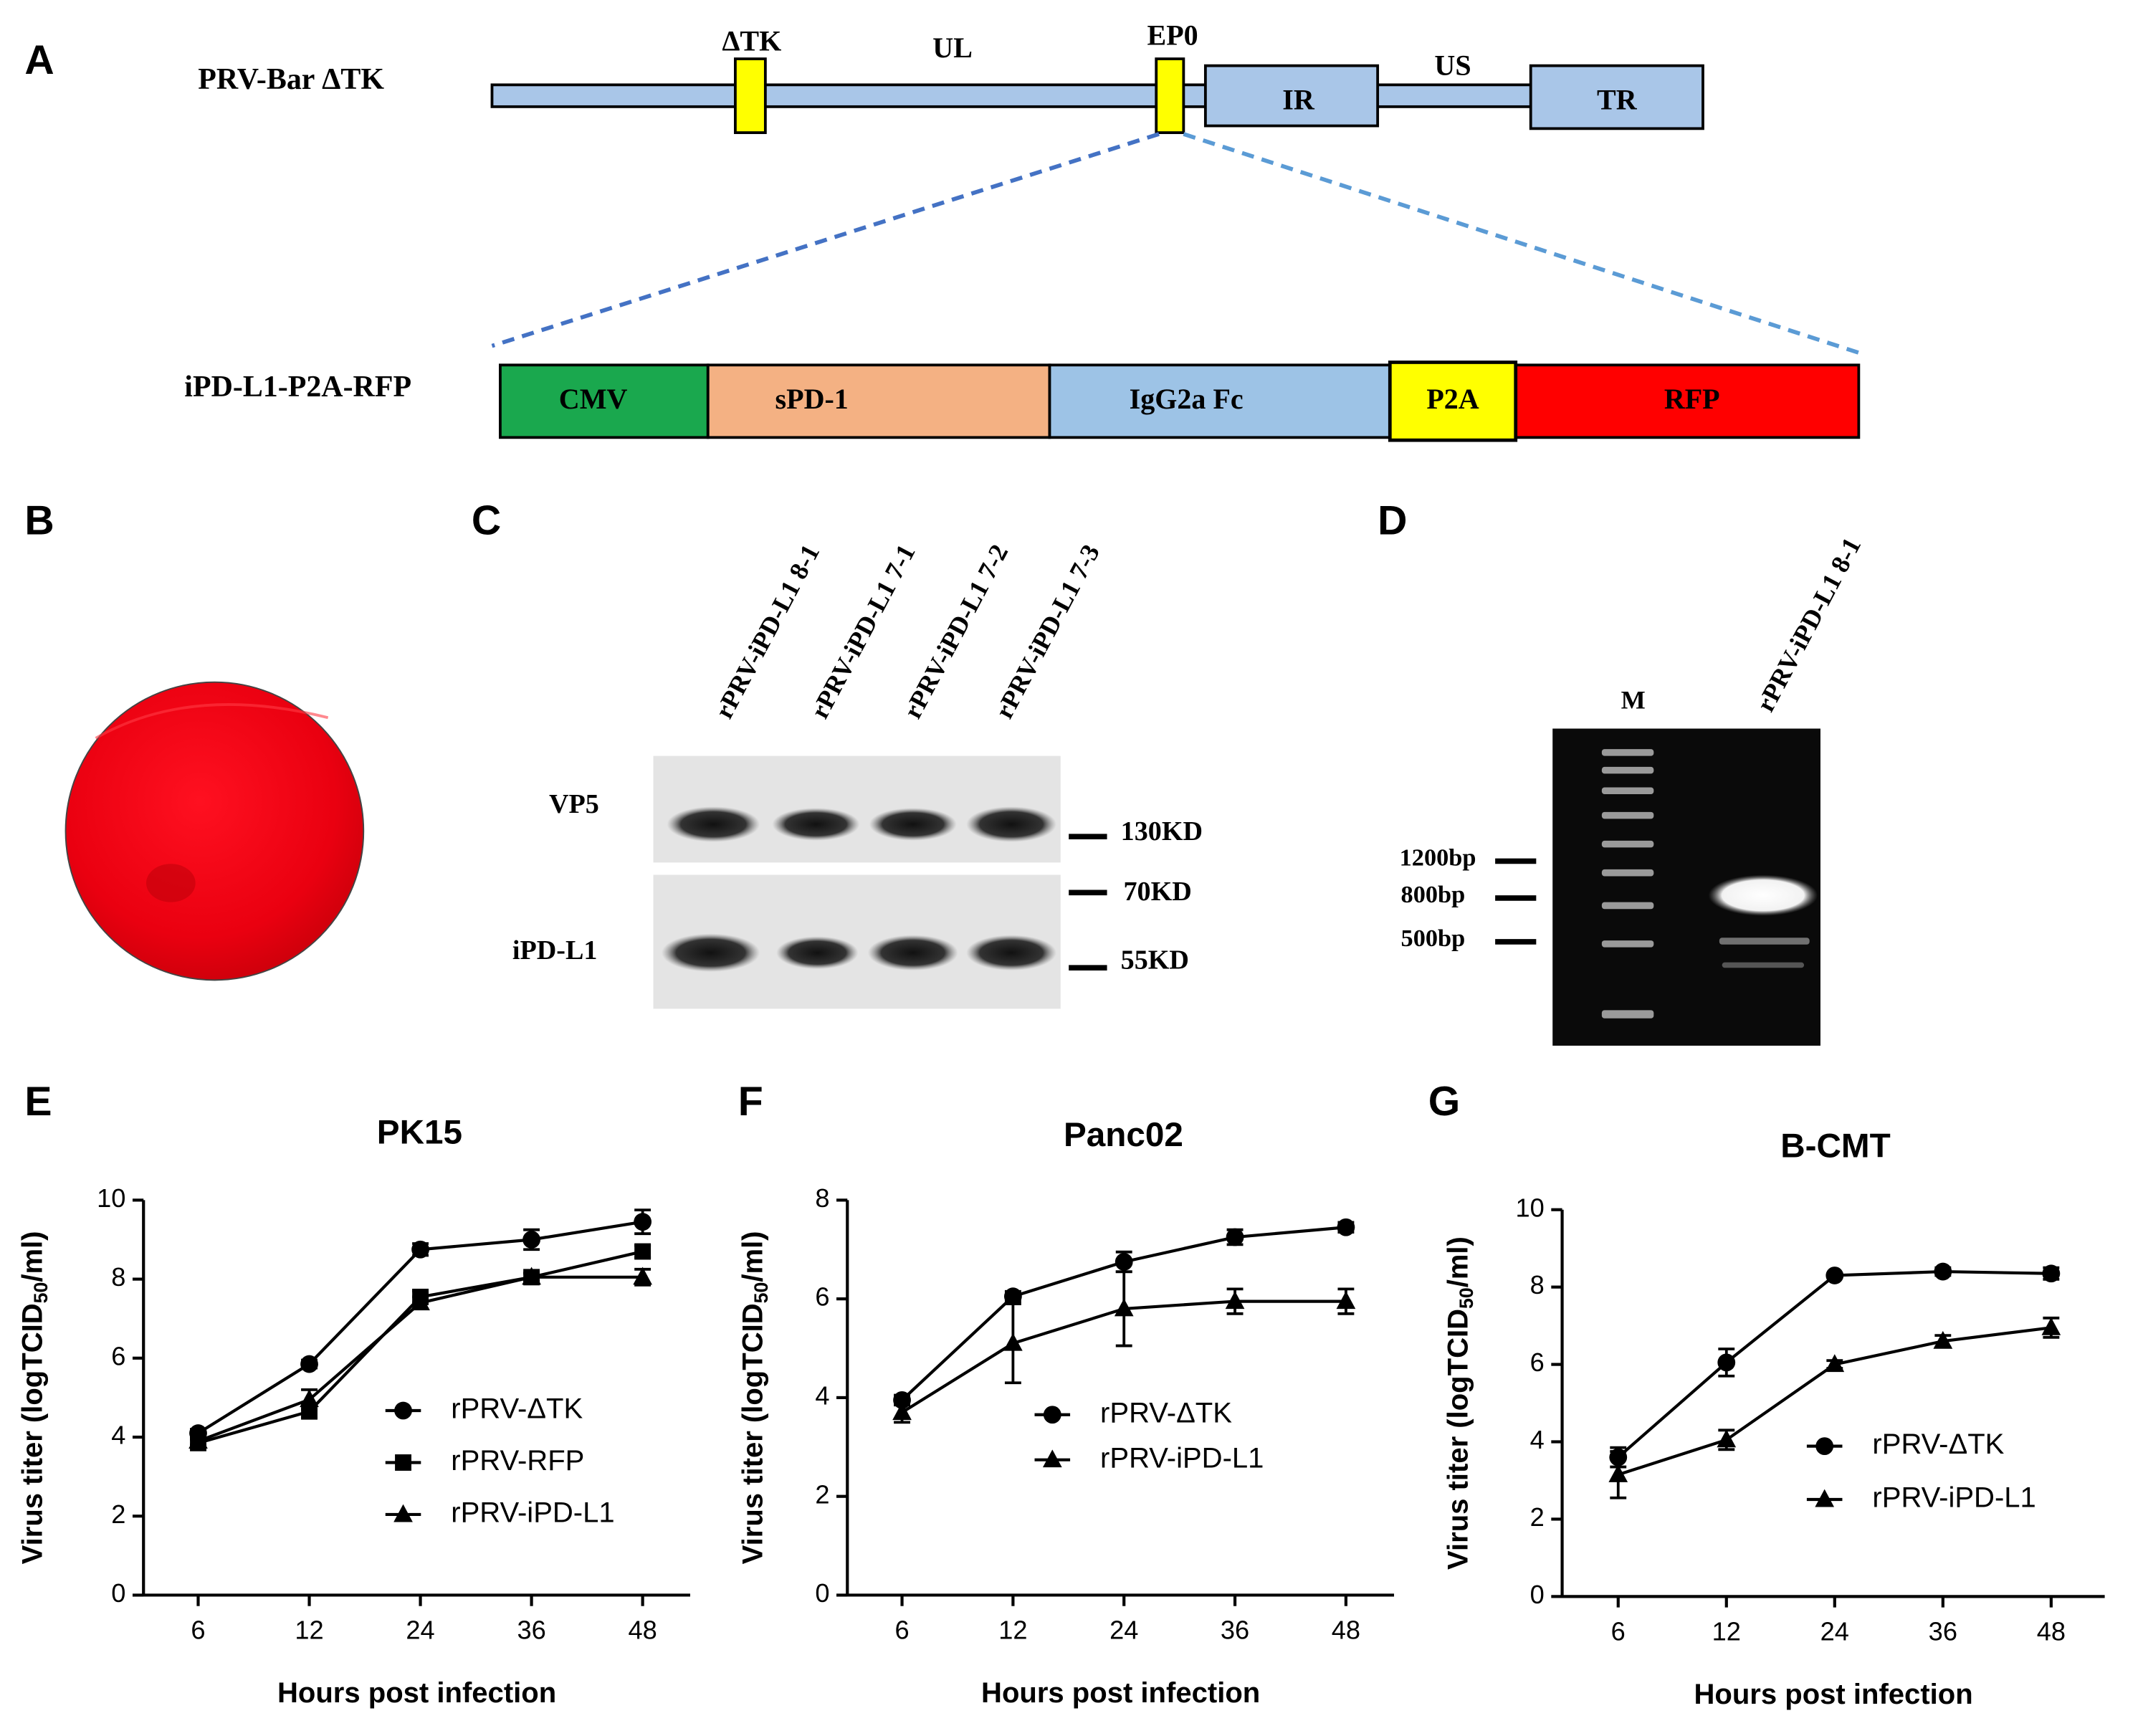 The width and height of the screenshot is (2143, 1736). Describe the element at coordinates (1438, 857) in the screenshot. I see `marker-label: 1200bp` at that location.